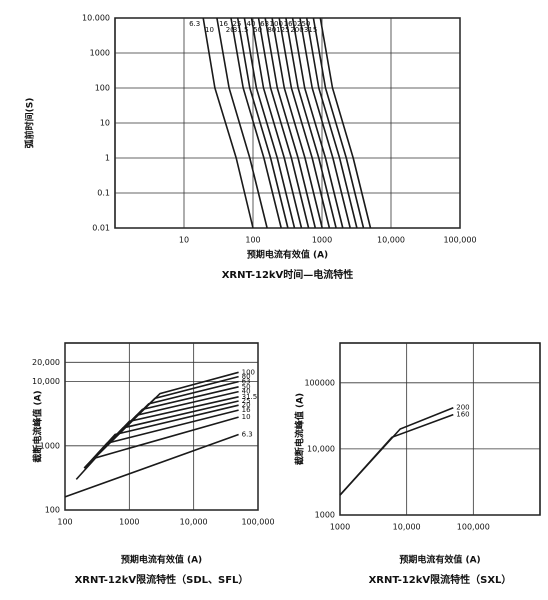 The width and height of the screenshot is (548, 600). What do you see at coordinates (103, 193) in the screenshot?
I see `y-tick-label: 0.1` at bounding box center [103, 193].